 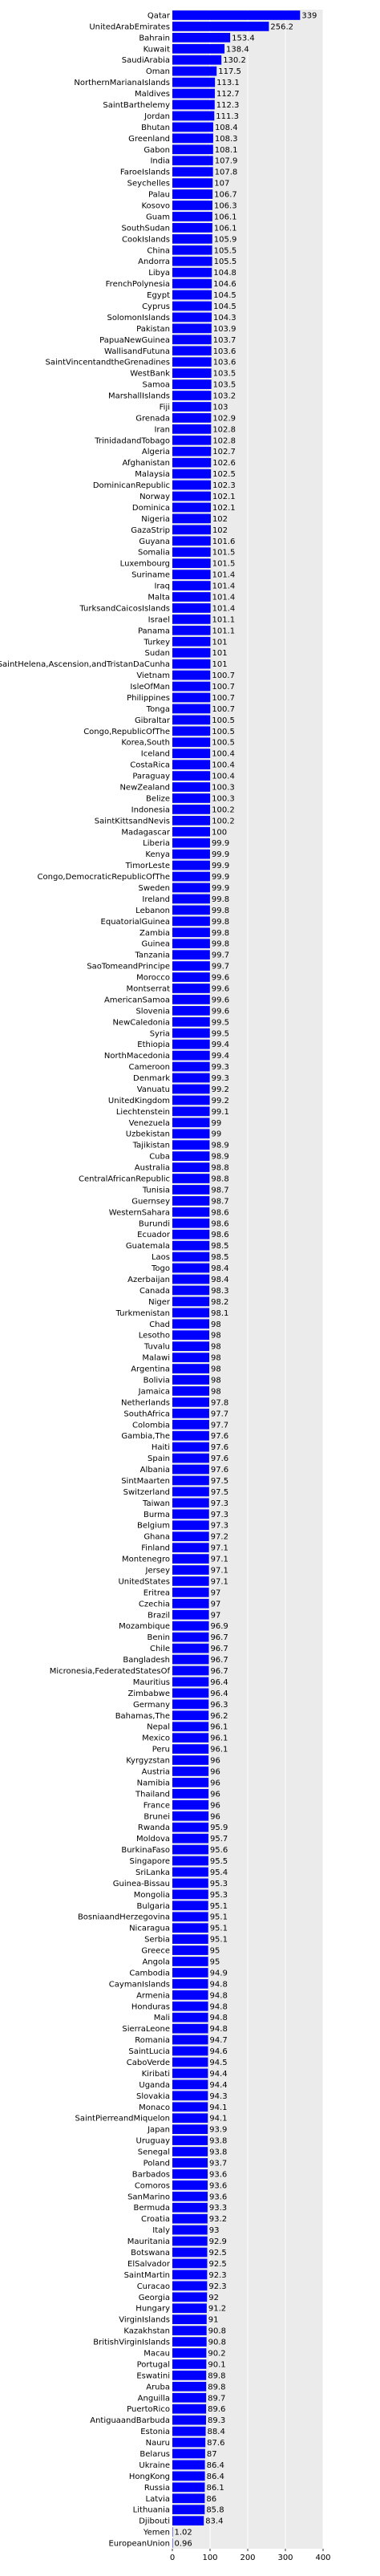 I want to click on value-label: 90.1, so click(x=217, y=2364).